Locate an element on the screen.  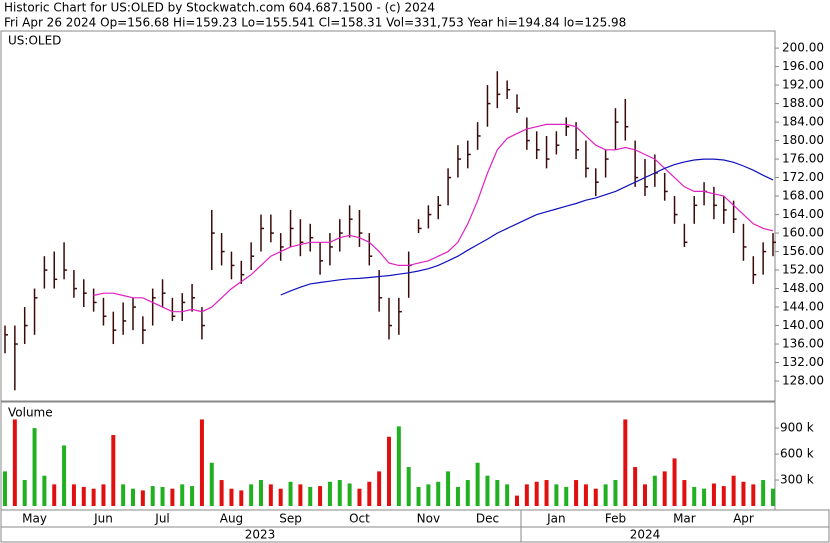
x-tick-label: Mar is located at coordinates (684, 519).